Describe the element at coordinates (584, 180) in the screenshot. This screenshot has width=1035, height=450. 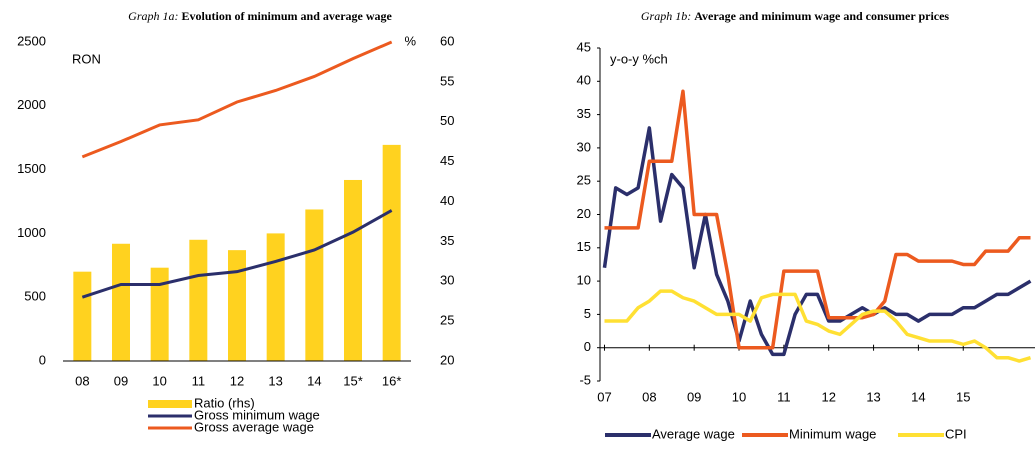
I see `y-tick-label: 25` at that location.